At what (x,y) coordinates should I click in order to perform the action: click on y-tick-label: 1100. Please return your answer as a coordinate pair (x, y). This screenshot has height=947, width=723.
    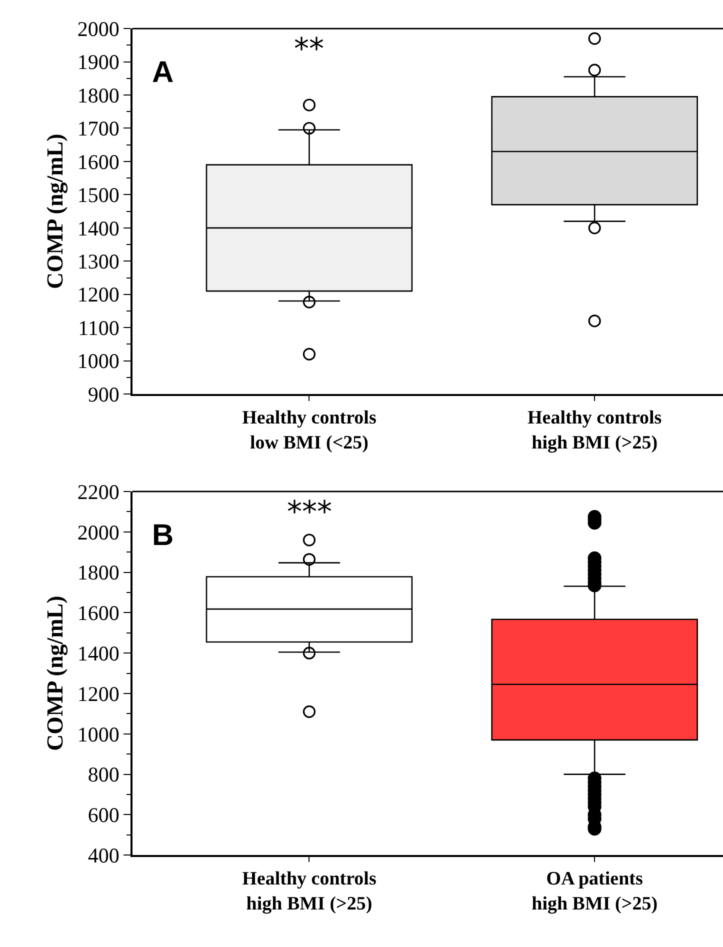
    Looking at the image, I should click on (99, 328).